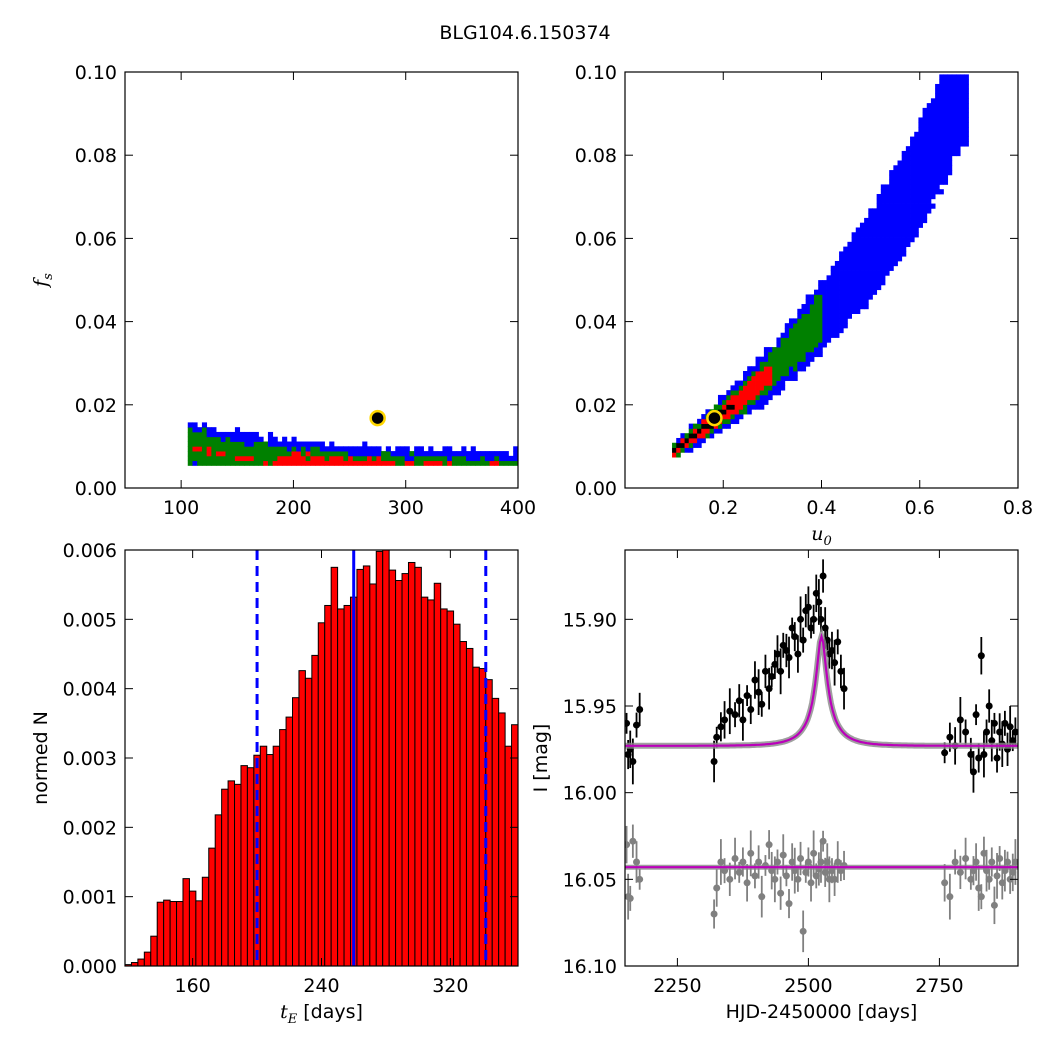 The width and height of the screenshot is (1050, 1050). Describe the element at coordinates (821, 758) in the screenshot. I see `plot-frame` at that location.